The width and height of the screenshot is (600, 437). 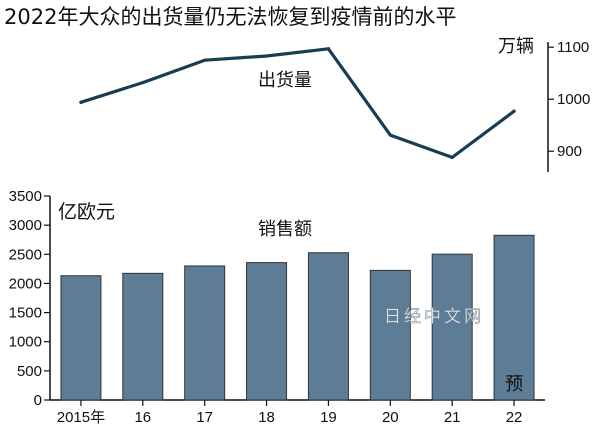 I want to click on bar-y-tick-label: 3000, so click(x=25, y=225).